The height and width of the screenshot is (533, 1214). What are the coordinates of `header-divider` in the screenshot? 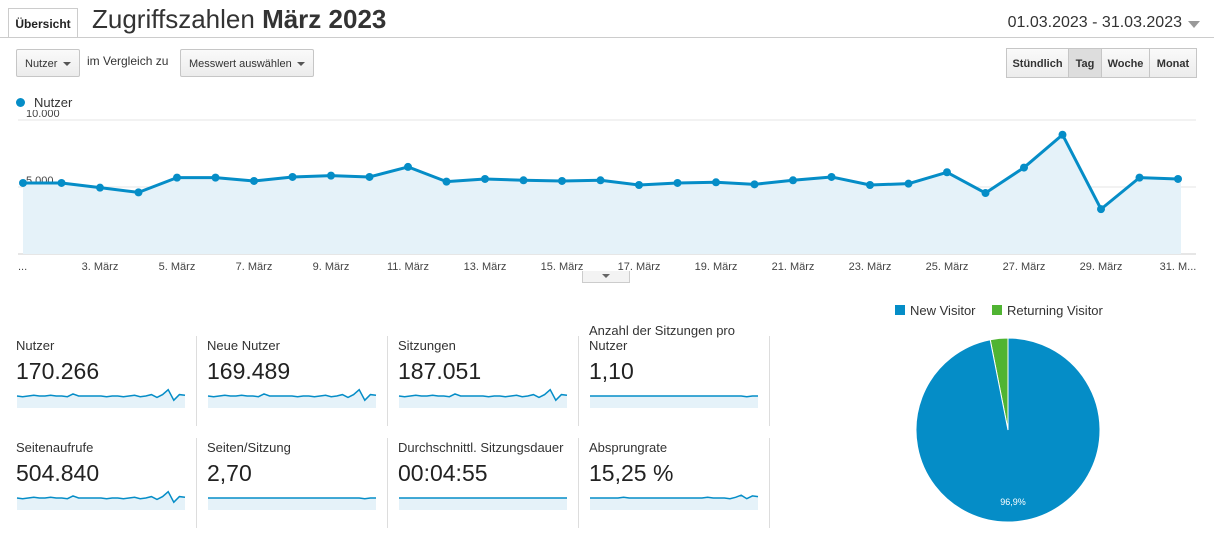 It's located at (607, 37).